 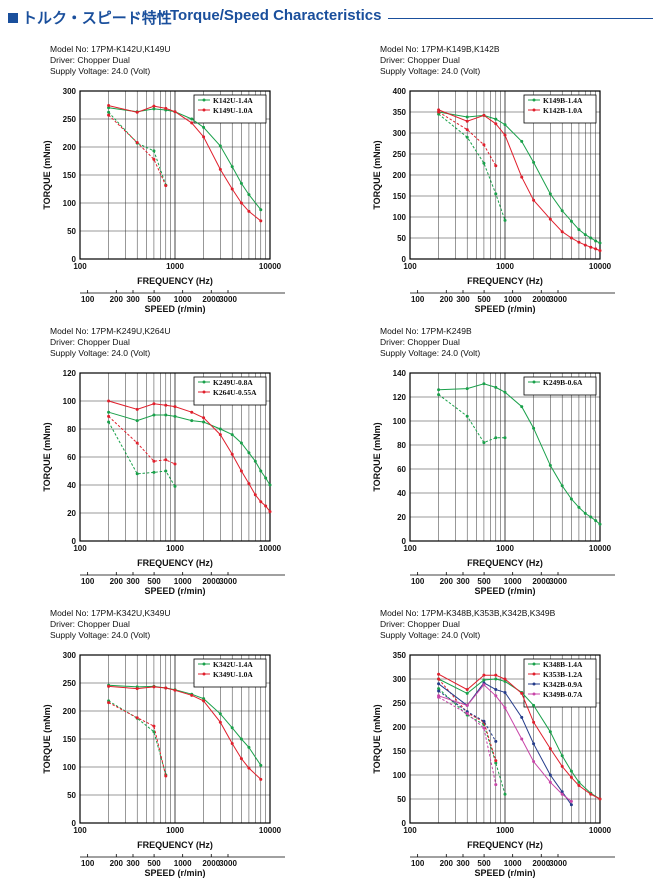 What do you see at coordinates (110, 613) in the screenshot?
I see `chart-model: Model No: 17PM-K342U,K349U` at bounding box center [110, 613].